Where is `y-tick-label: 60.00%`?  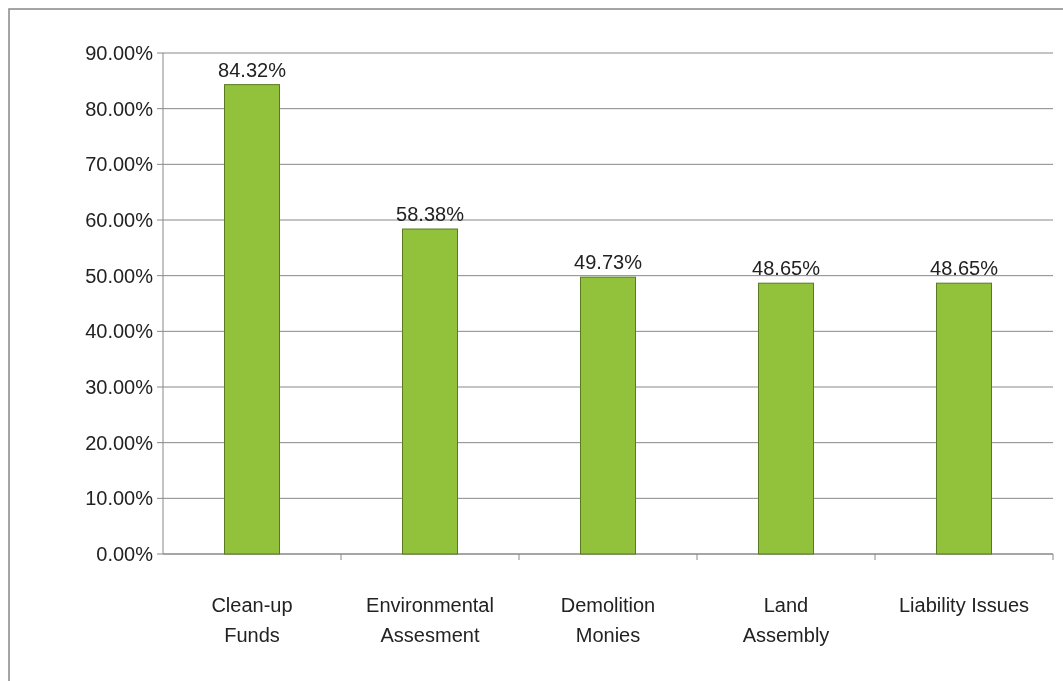
y-tick-label: 60.00% is located at coordinates (119, 220).